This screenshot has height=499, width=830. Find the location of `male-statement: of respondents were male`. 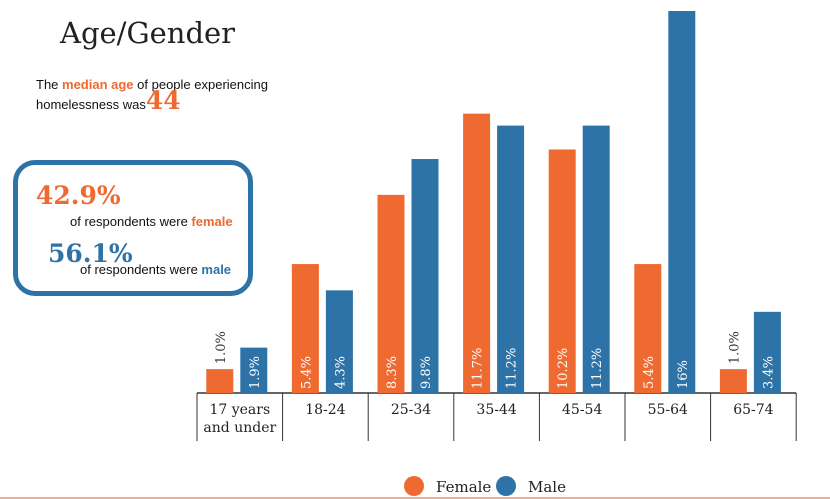

male-statement: of respondents were male is located at coordinates (155, 269).